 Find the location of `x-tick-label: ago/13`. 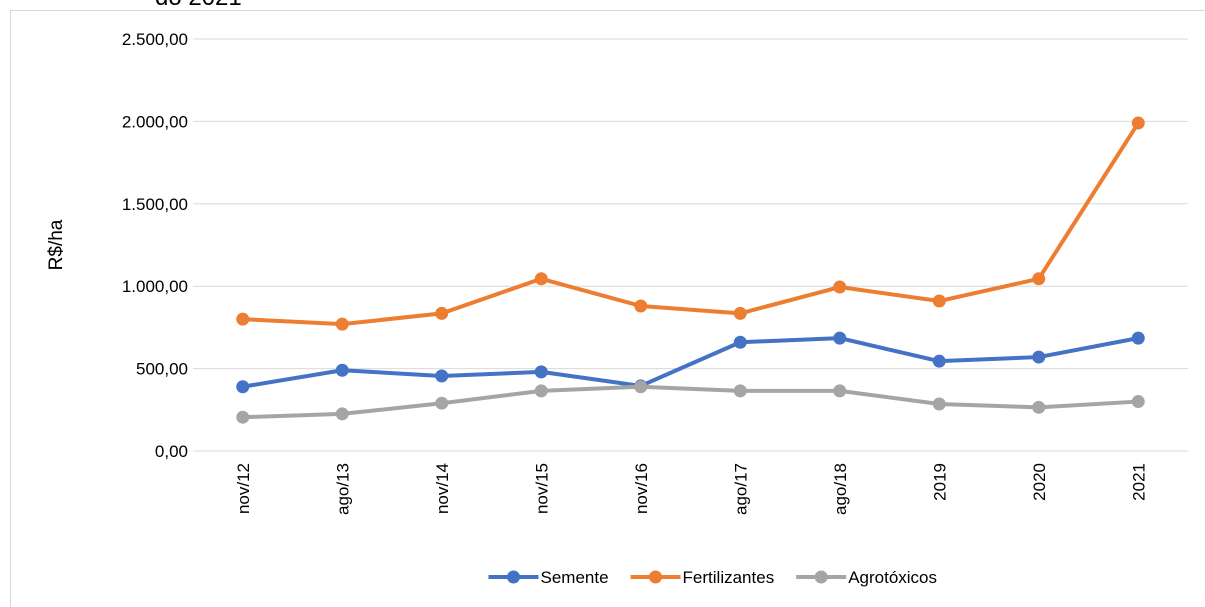

x-tick-label: ago/13 is located at coordinates (342, 489).